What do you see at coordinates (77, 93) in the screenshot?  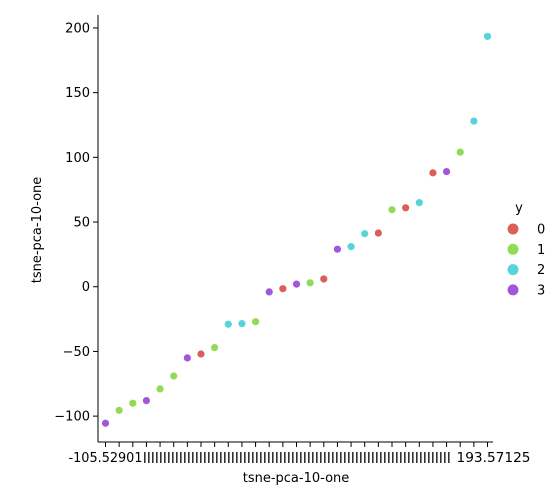 I see `y-tick-label: 150` at bounding box center [77, 93].